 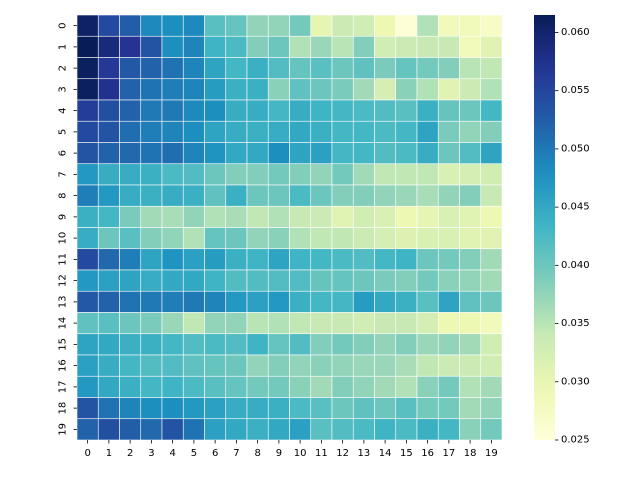 What do you see at coordinates (575, 381) in the screenshot?
I see `colorbar-tick-label: 0.030` at bounding box center [575, 381].